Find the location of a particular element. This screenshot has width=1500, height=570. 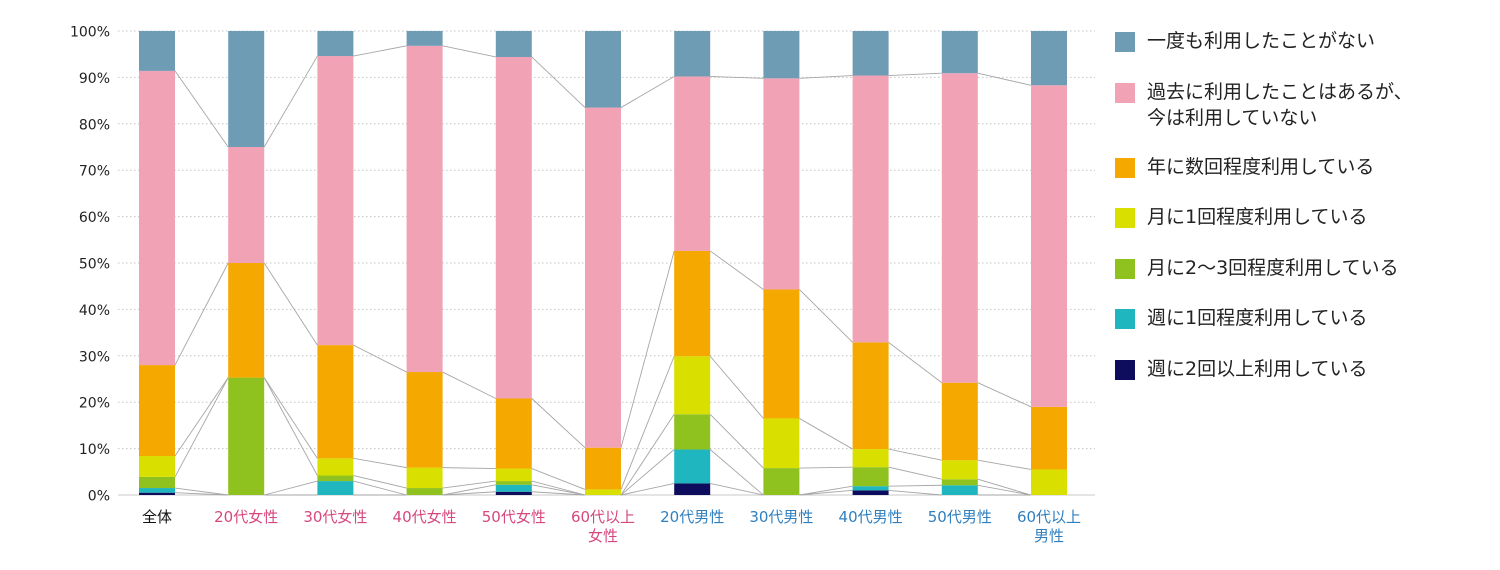

y-axis-ticks: 0% 10% 20% 30% 40% 50% 60% 70% 80% 90% 100% is located at coordinates (90, 265).